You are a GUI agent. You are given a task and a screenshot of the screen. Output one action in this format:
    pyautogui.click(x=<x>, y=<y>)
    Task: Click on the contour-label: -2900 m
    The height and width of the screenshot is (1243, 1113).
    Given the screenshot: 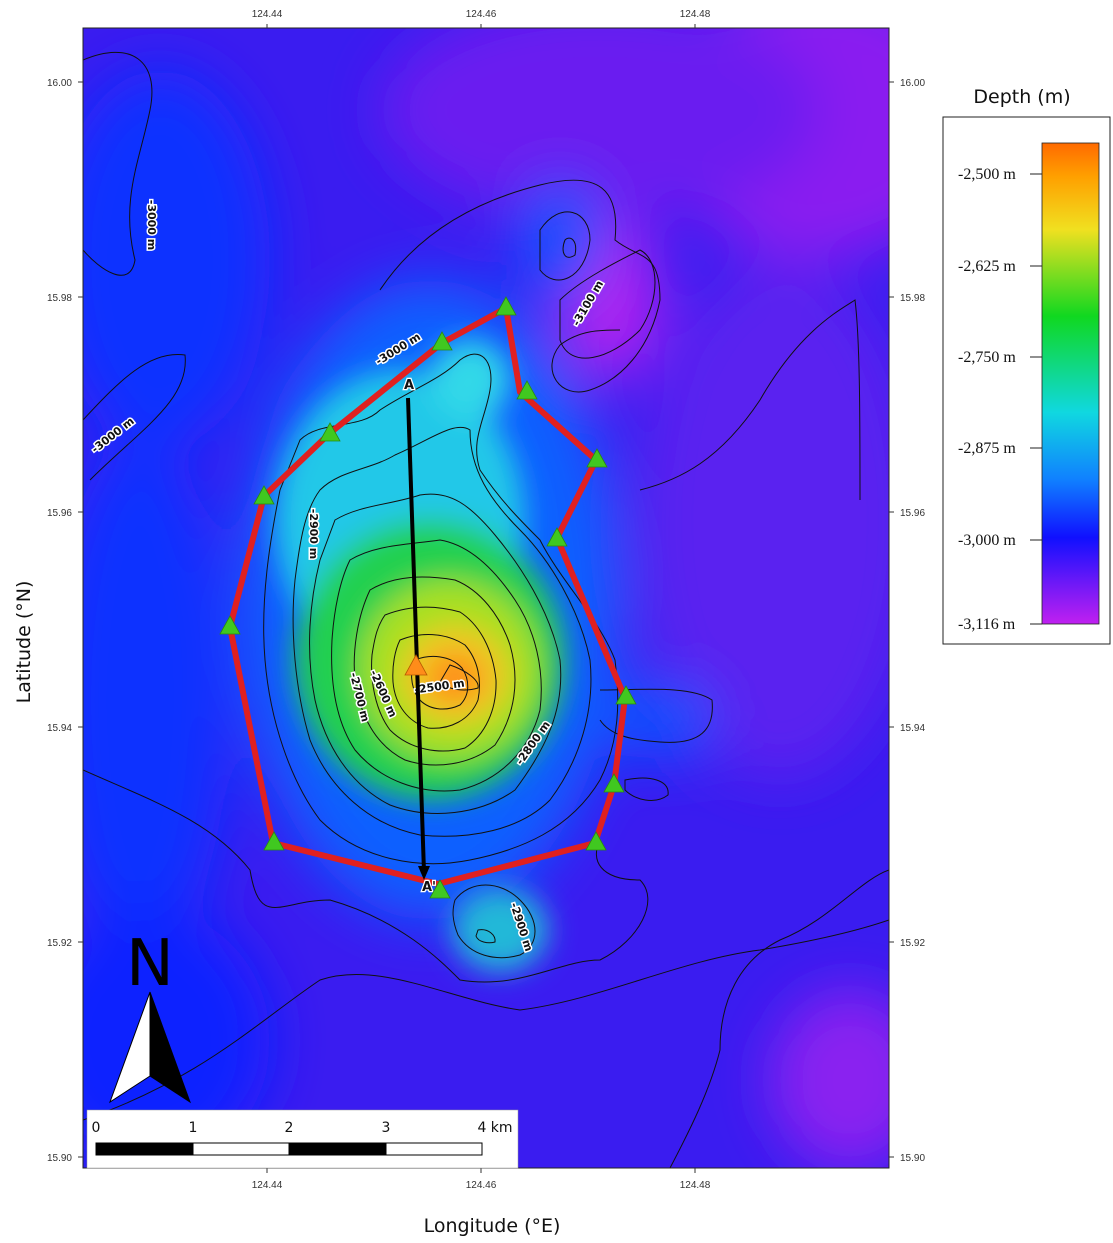 What is the action you would take?
    pyautogui.click(x=313, y=534)
    